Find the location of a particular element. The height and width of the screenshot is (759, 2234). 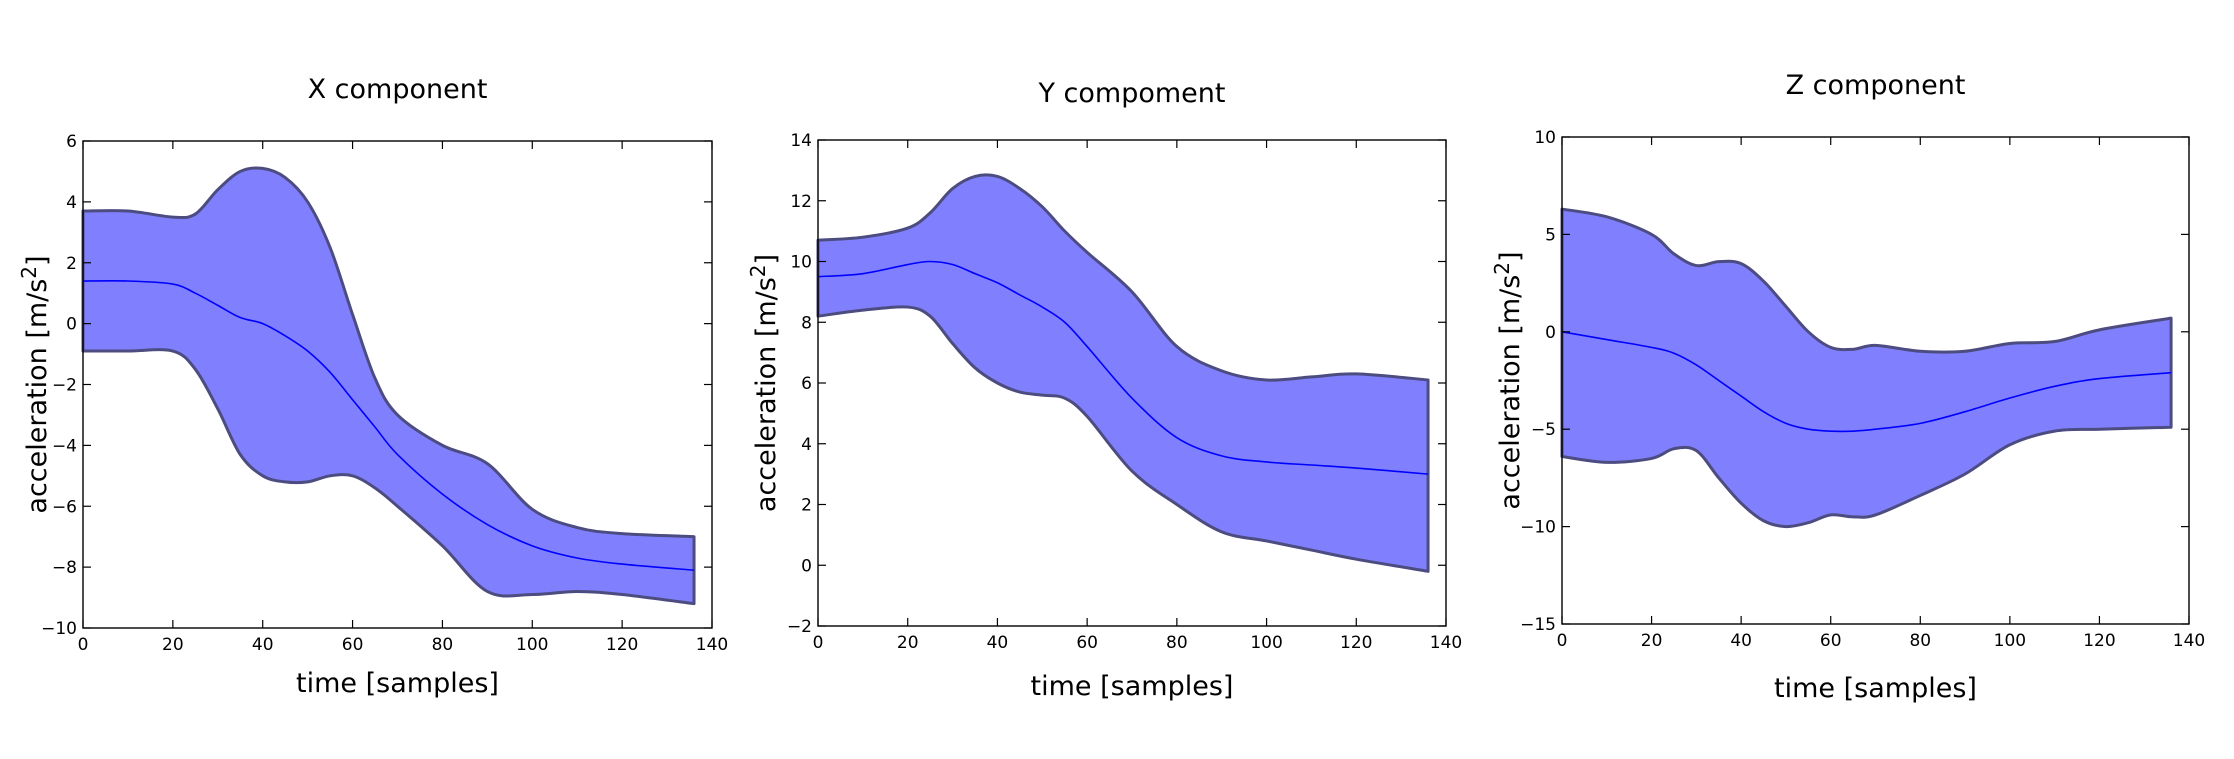

chart-title: Z component is located at coordinates (1876, 85).